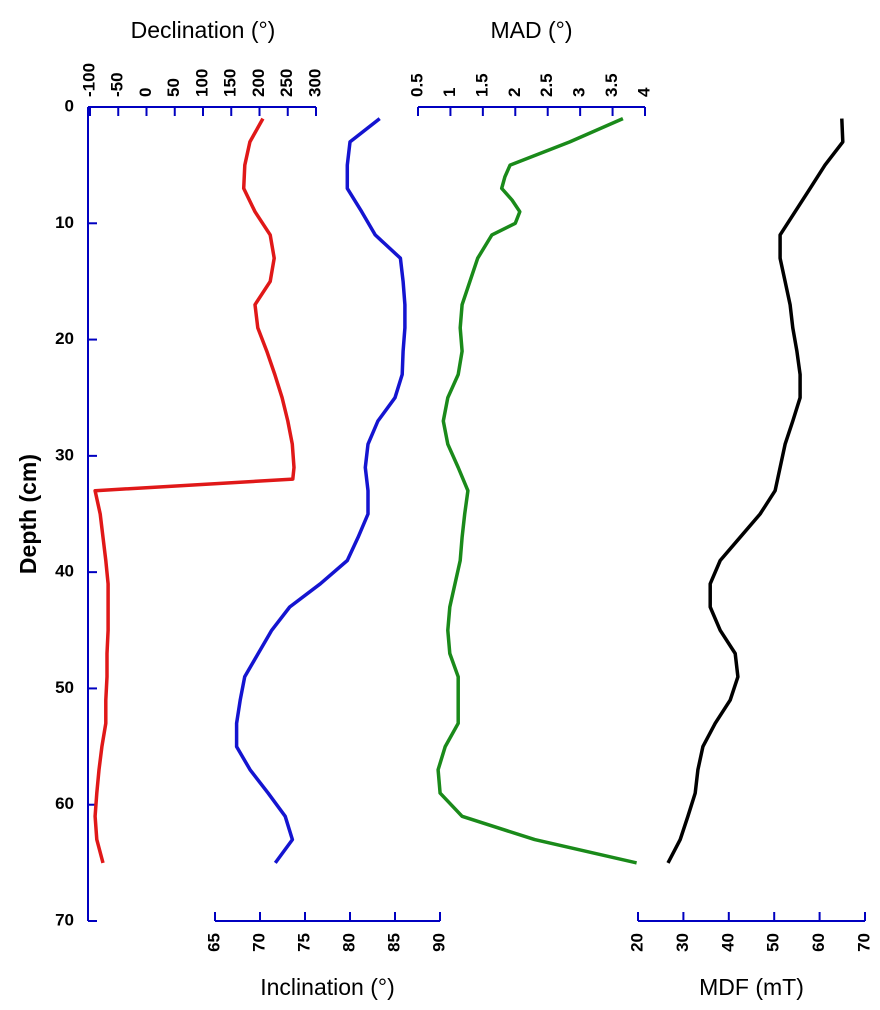 This screenshot has height=1010, width=880. I want to click on x-tick-label: 80, so click(348, 942).